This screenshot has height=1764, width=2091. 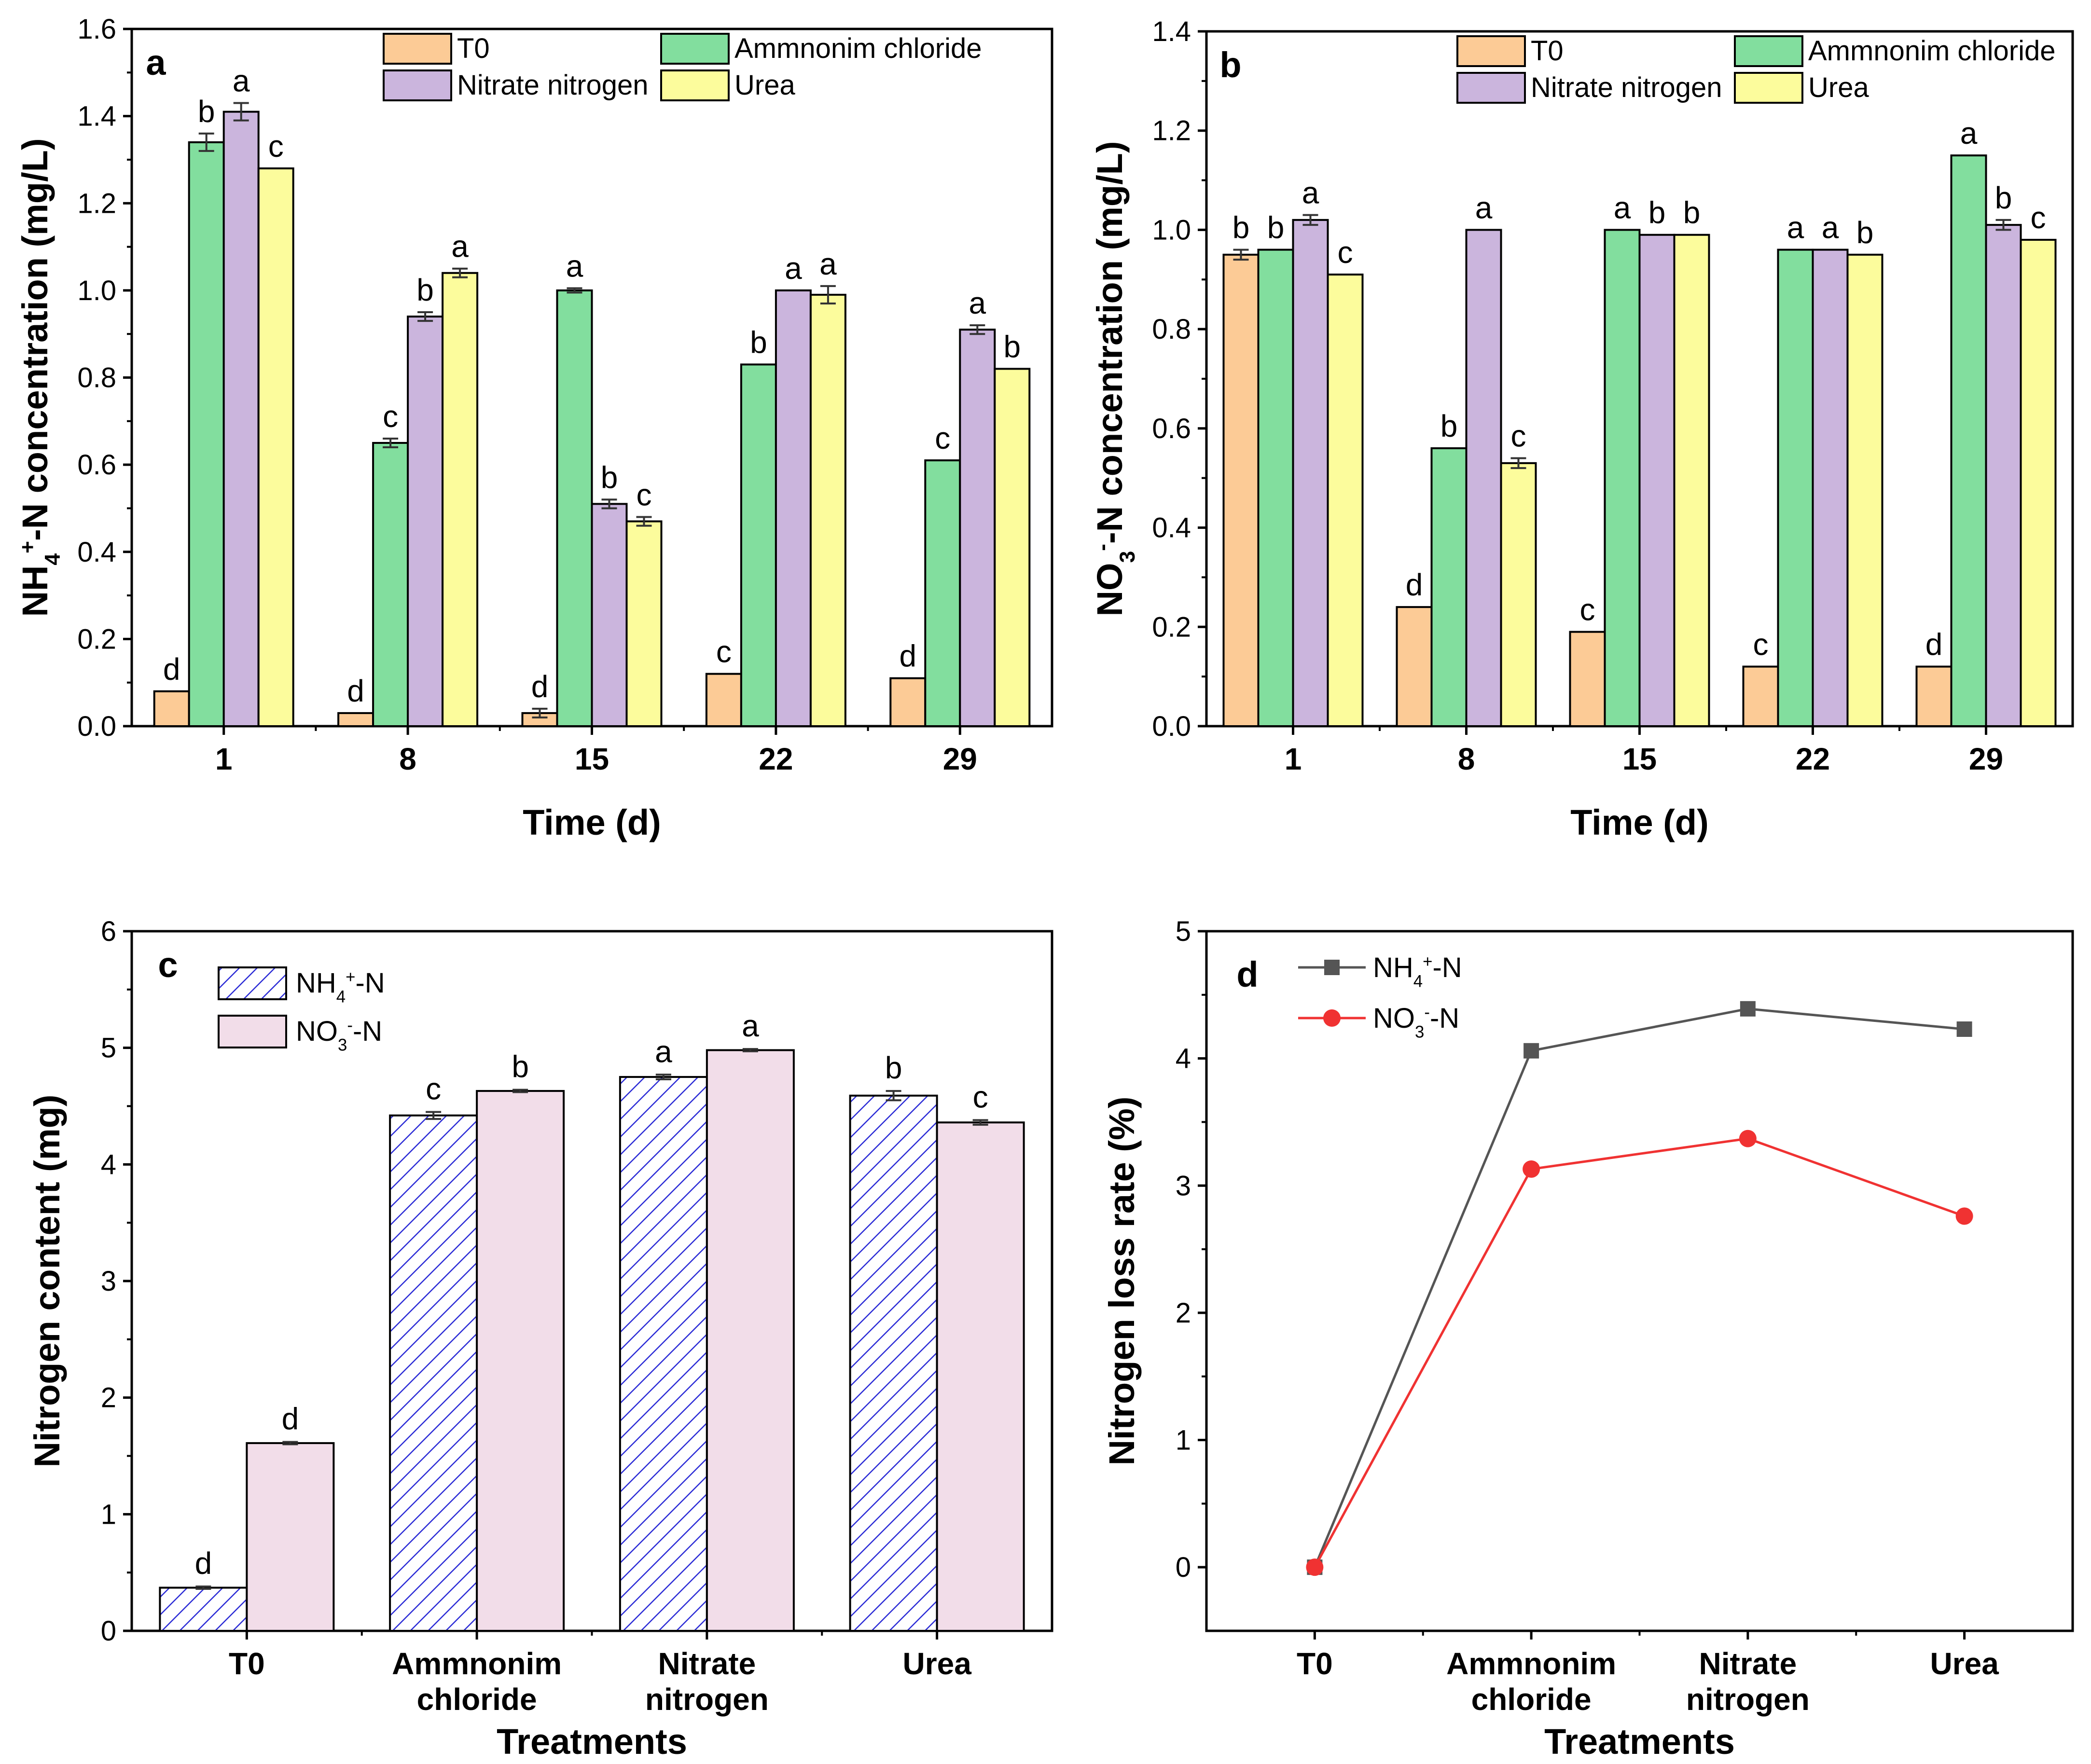 I want to click on y-tick-label: 0.8, so click(x=1171, y=329).